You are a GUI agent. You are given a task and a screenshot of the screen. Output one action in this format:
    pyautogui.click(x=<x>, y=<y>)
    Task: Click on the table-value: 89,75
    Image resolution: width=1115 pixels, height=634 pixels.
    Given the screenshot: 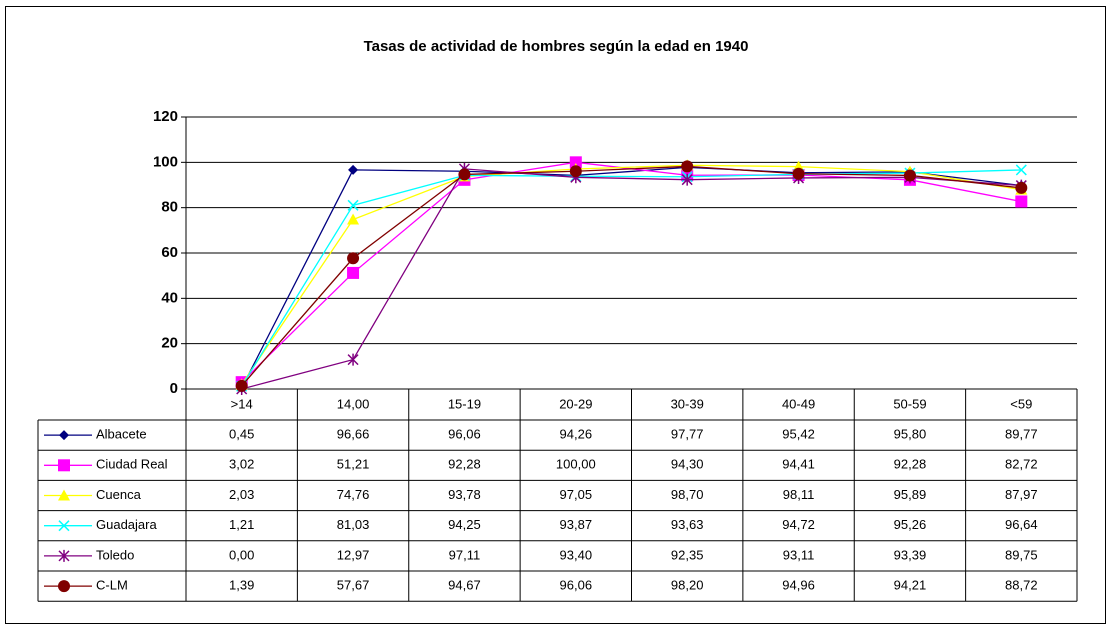 What is the action you would take?
    pyautogui.click(x=1021, y=554)
    